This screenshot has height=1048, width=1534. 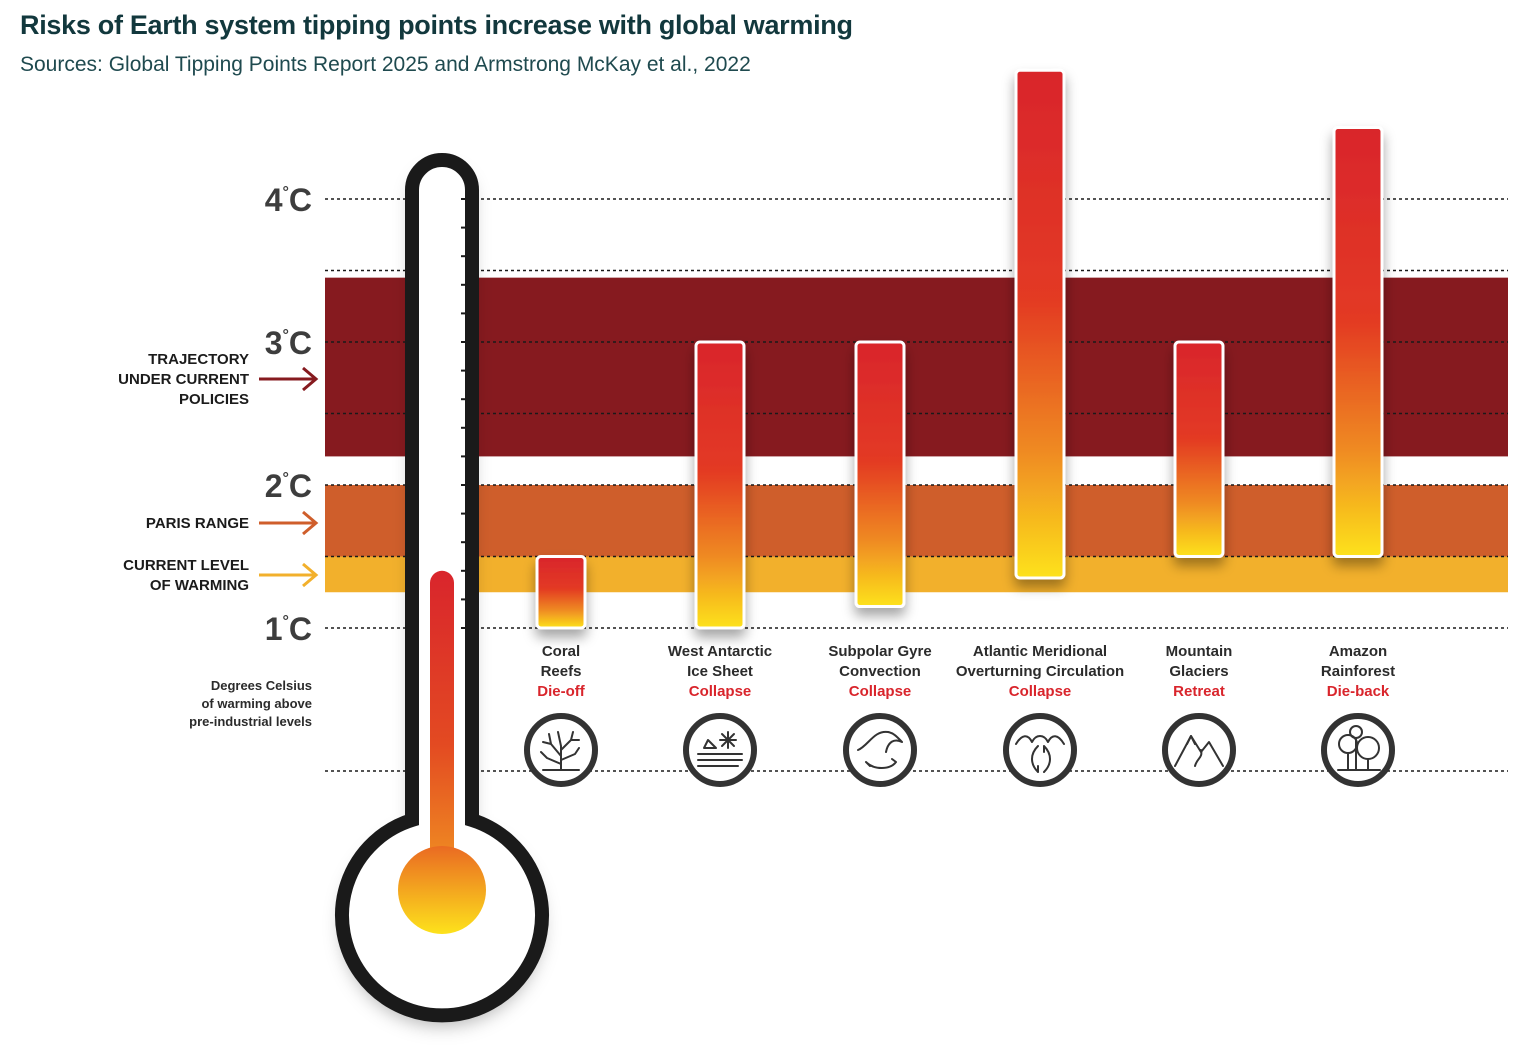 I want to click on ocean-current-icon, so click(x=1040, y=750).